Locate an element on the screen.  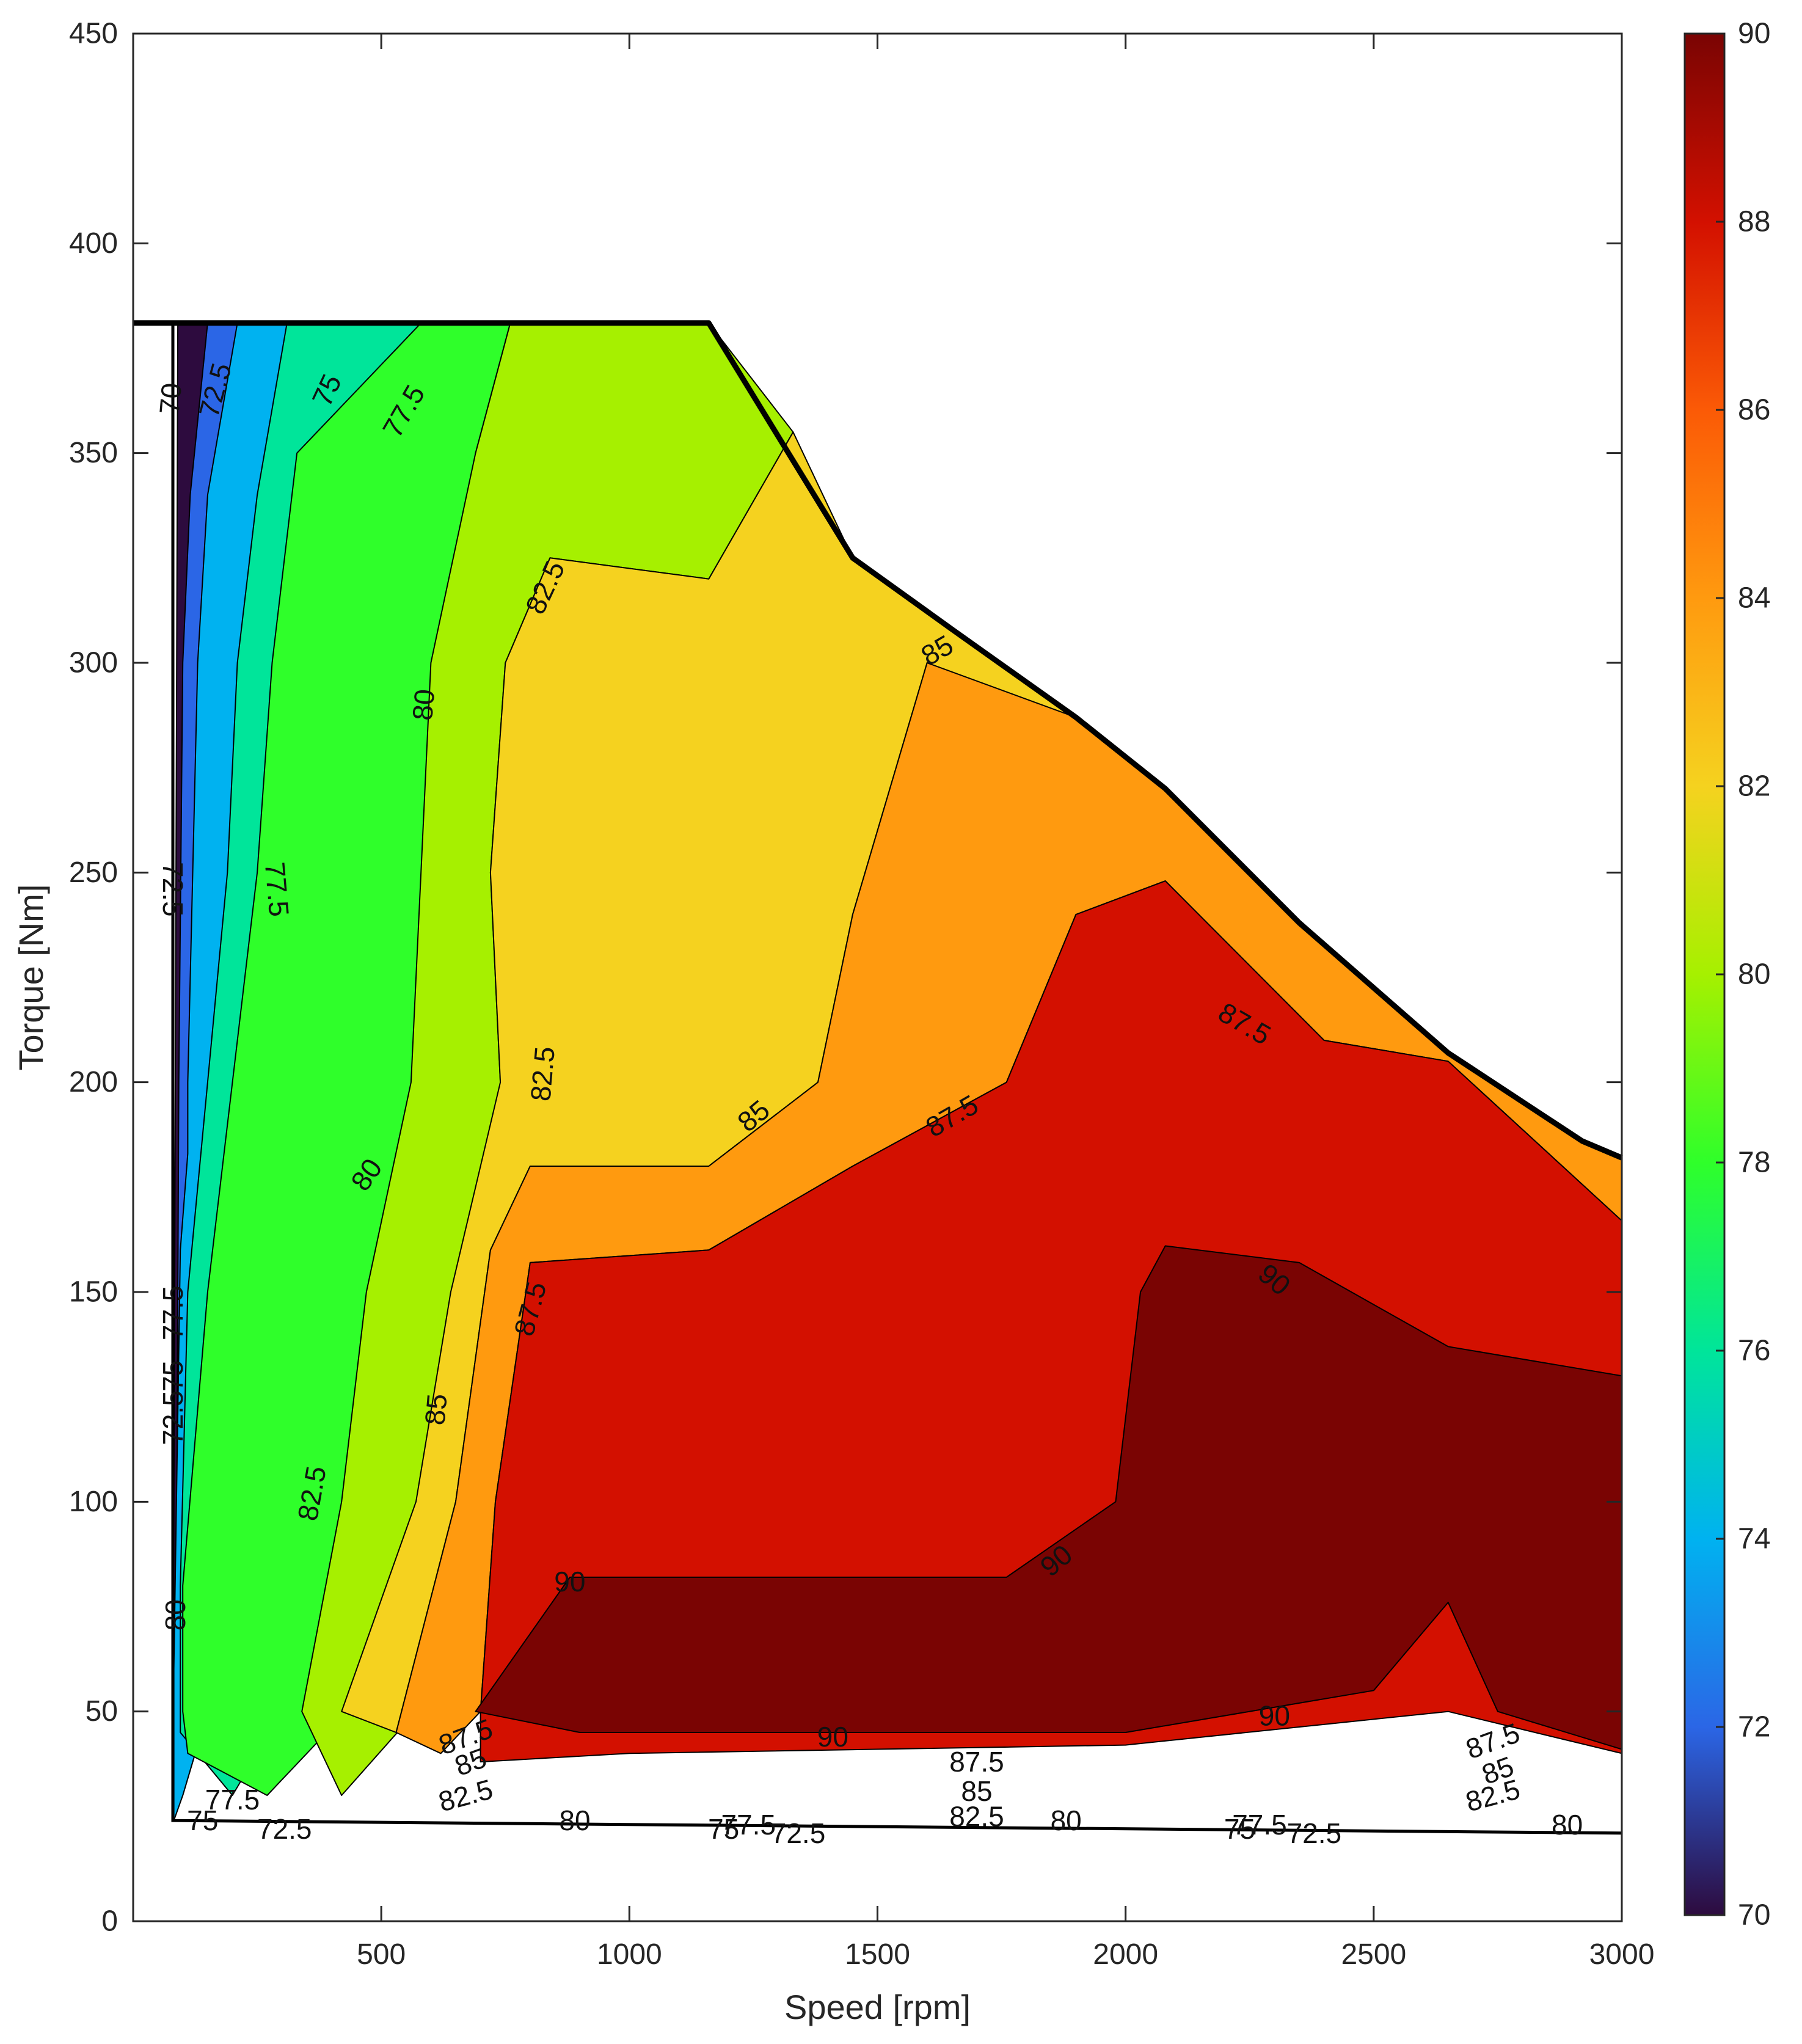
x-tick-label-1: 1000 is located at coordinates (629, 1955).